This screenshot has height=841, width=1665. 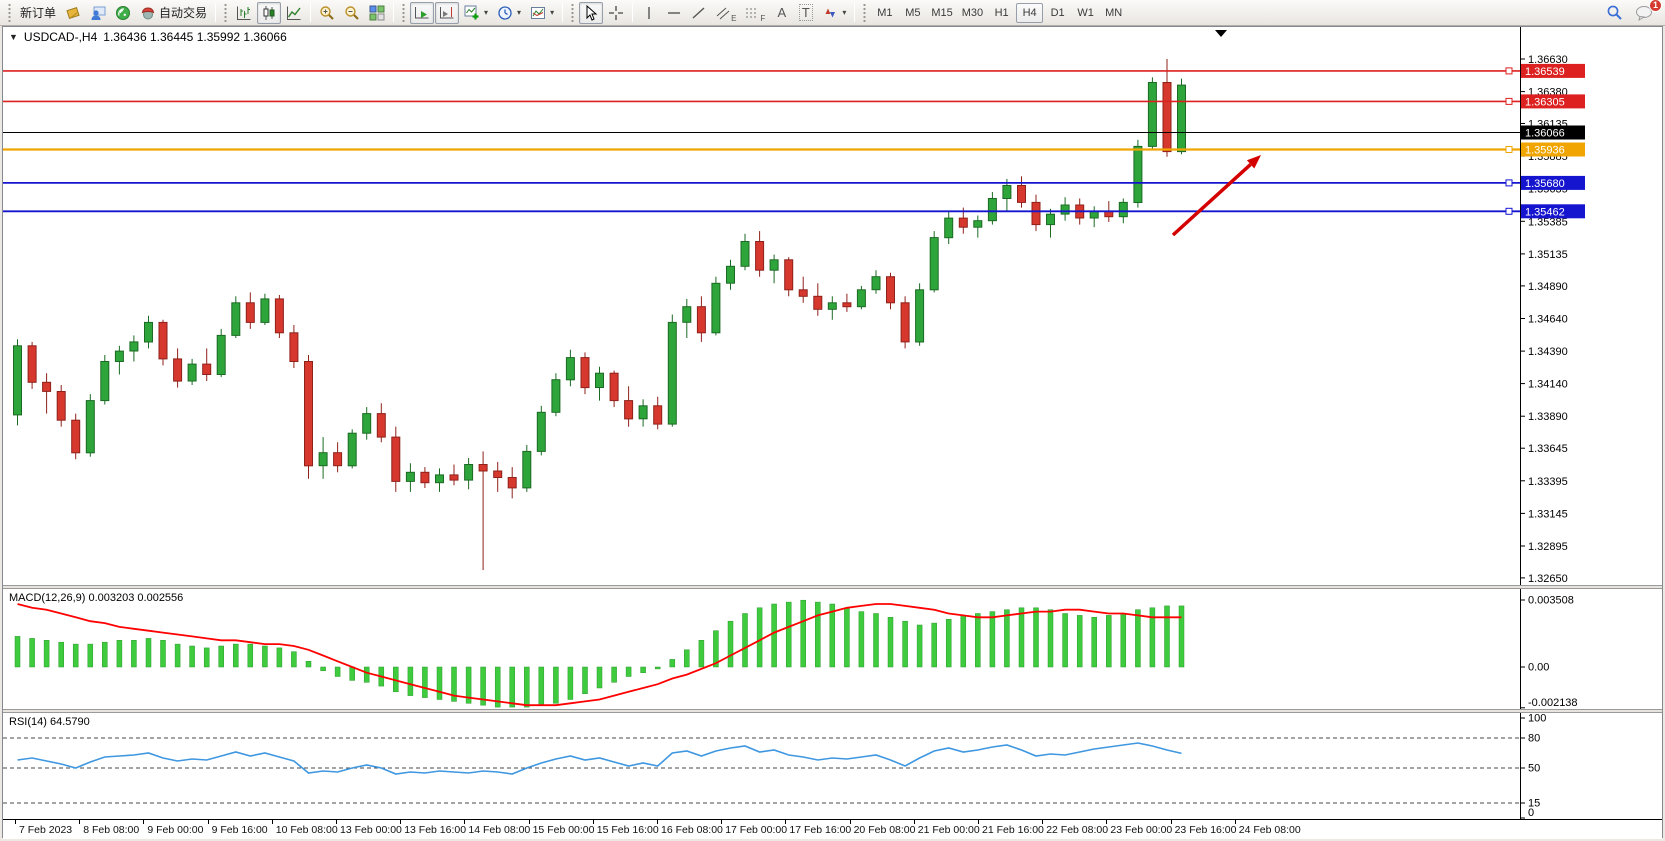 What do you see at coordinates (1548, 320) in the screenshot?
I see `svg-text: 1.34640` at bounding box center [1548, 320].